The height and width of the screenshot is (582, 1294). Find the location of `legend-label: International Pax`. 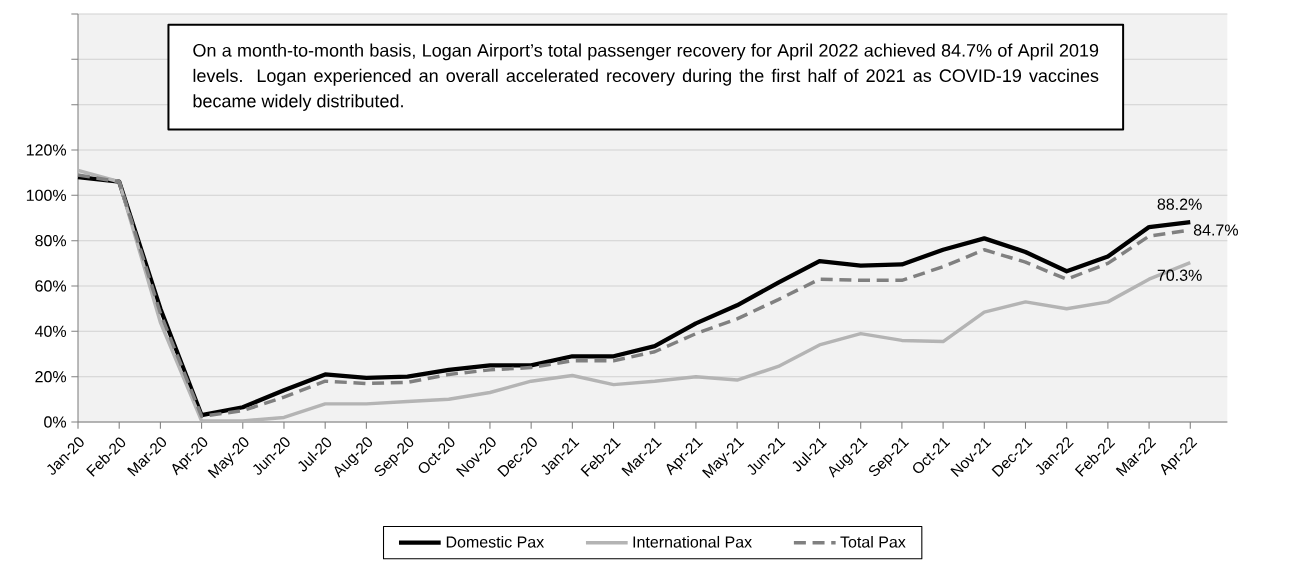

legend-label: International Pax is located at coordinates (692, 541).